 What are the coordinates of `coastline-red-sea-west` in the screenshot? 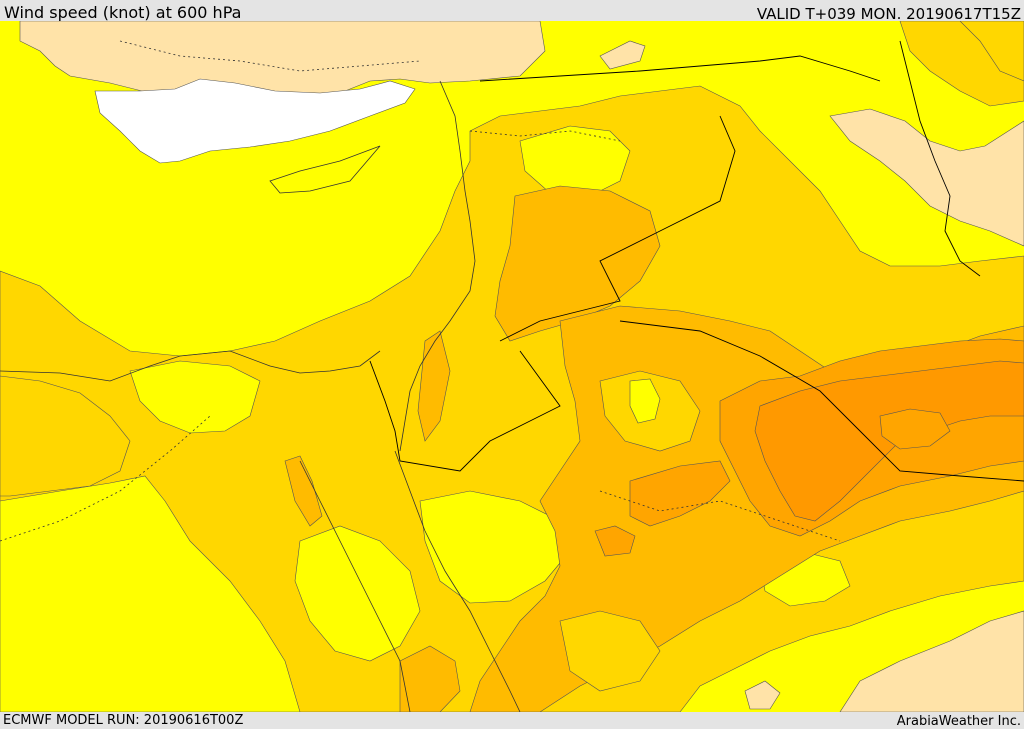 It's located at (355, 586).